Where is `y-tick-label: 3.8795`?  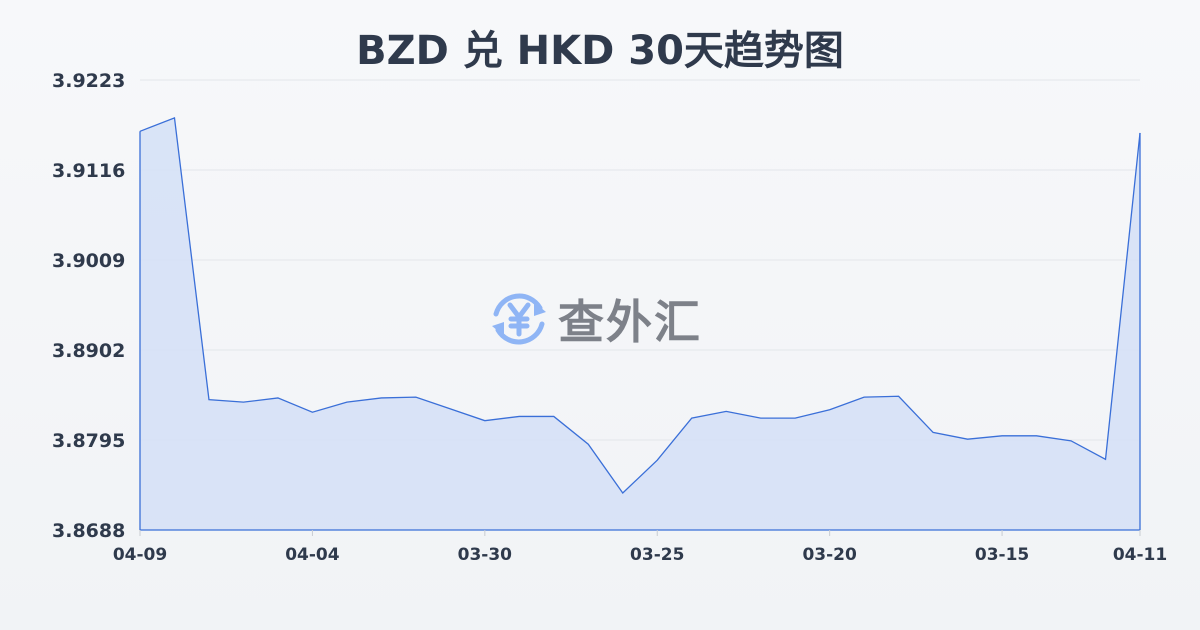
y-tick-label: 3.8795 is located at coordinates (88, 441).